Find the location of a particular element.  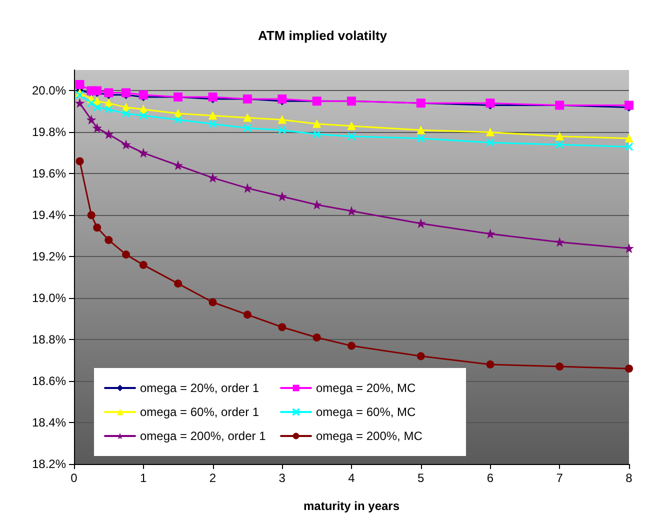

y-tick-label: 19.2% is located at coordinates (49, 257).